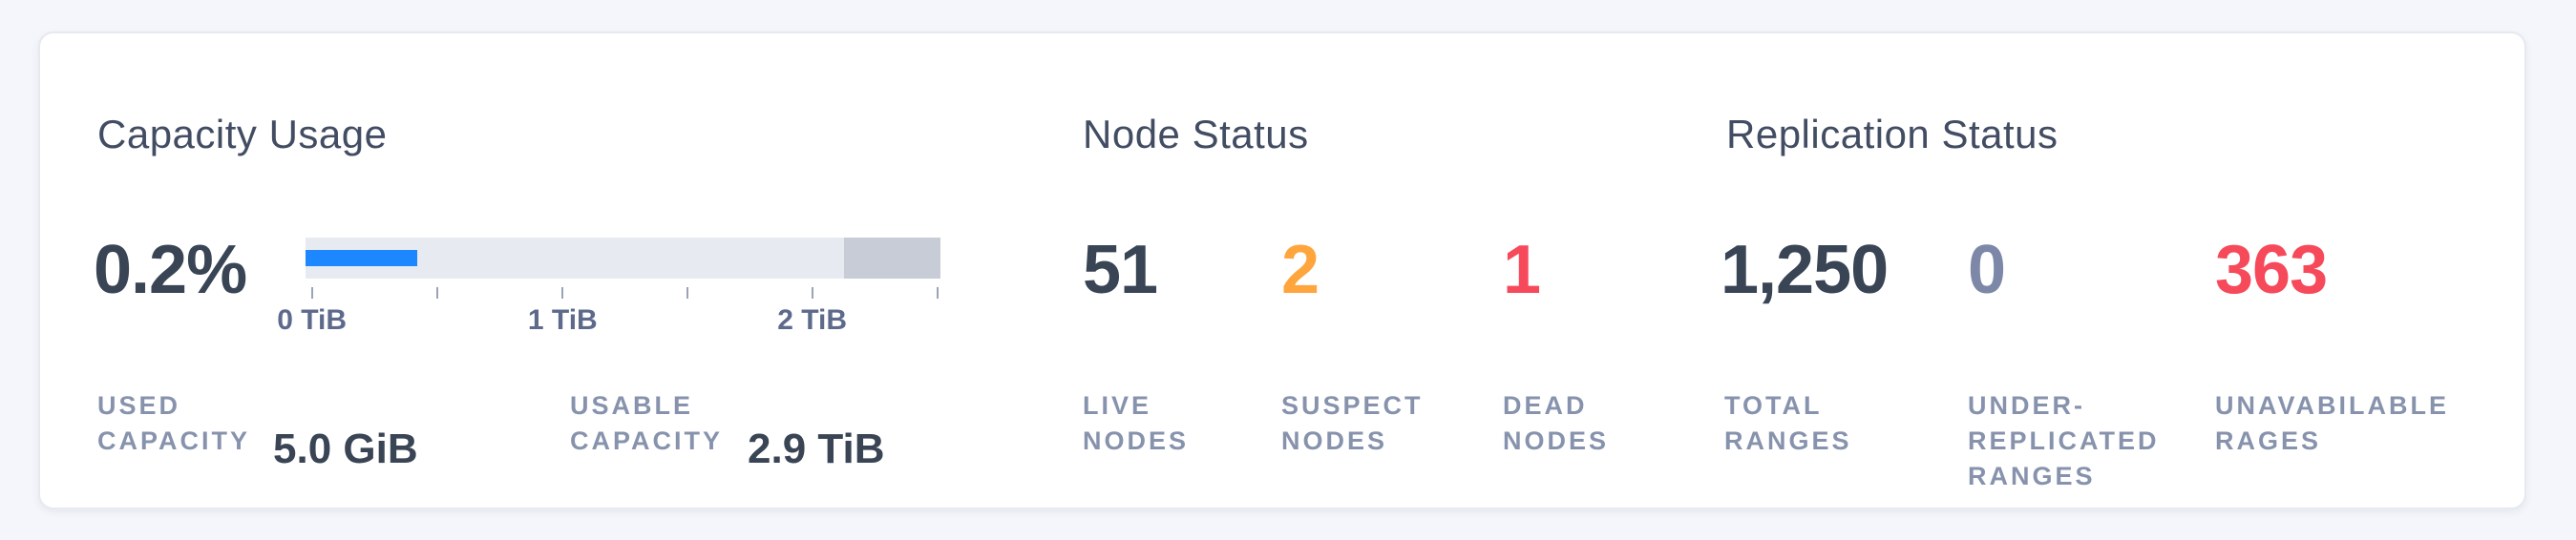 The image size is (2576, 540). What do you see at coordinates (2332, 405) in the screenshot?
I see `unavailable-ranges-label-line1: UNAVABILABLE` at bounding box center [2332, 405].